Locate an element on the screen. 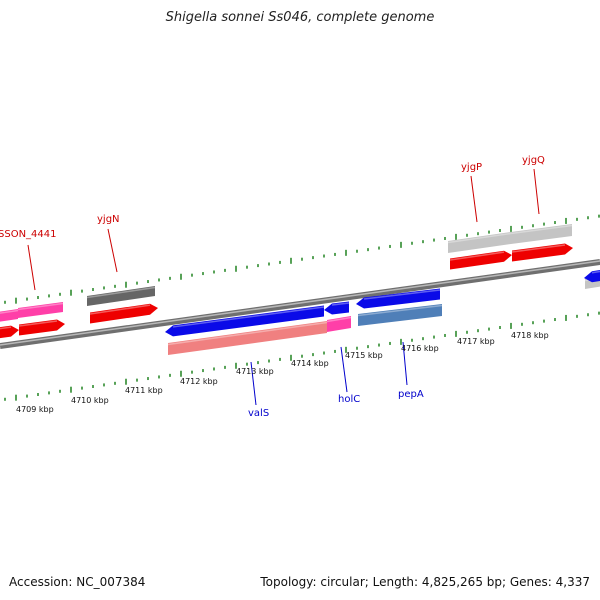 The width and height of the screenshot is (600, 600). red-gene-1-highlight is located at coordinates (6, 328).